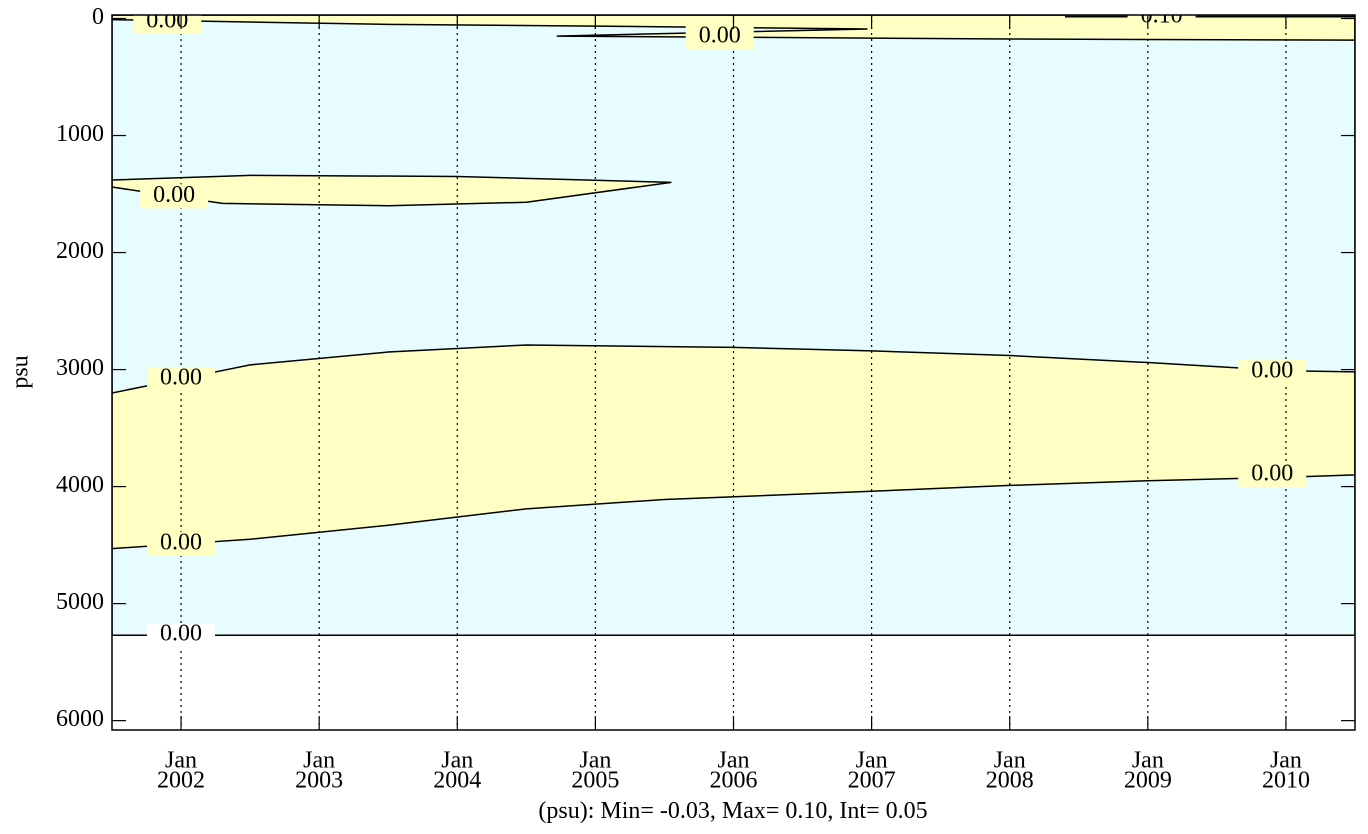 The height and width of the screenshot is (834, 1368). What do you see at coordinates (1010, 781) in the screenshot?
I see `x-tick-year: 2008` at bounding box center [1010, 781].